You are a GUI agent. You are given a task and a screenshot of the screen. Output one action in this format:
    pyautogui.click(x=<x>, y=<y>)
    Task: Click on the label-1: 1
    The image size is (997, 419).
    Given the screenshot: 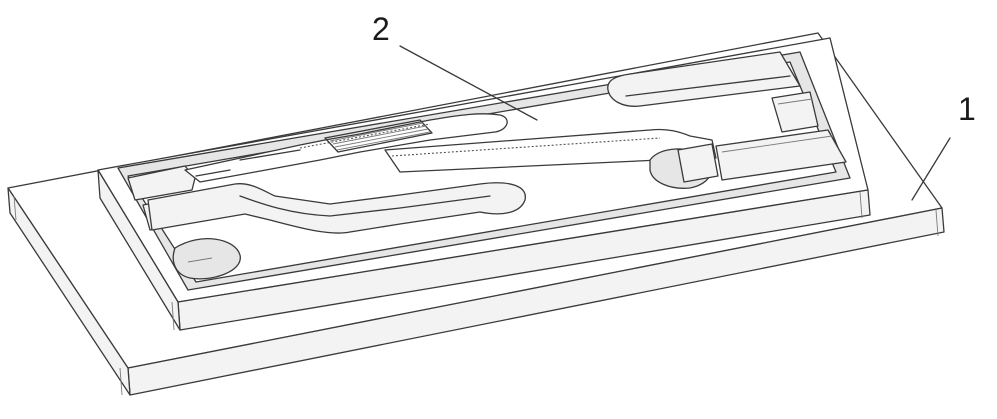 What is the action you would take?
    pyautogui.click(x=967, y=109)
    